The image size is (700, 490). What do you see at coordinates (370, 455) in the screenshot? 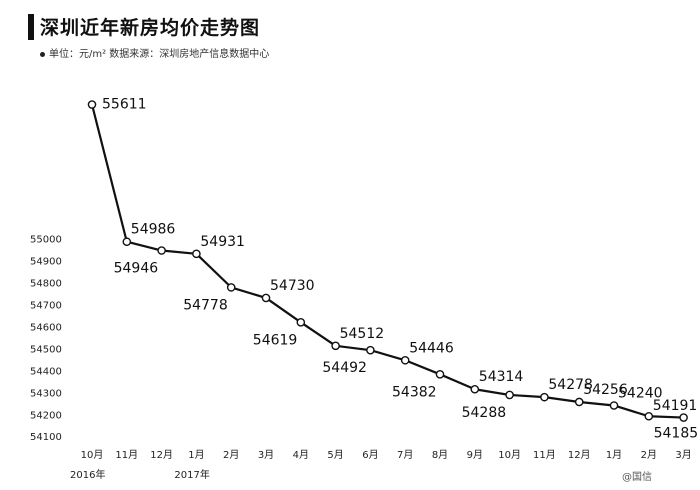
I see `x-tick-label: 6月` at bounding box center [370, 455].